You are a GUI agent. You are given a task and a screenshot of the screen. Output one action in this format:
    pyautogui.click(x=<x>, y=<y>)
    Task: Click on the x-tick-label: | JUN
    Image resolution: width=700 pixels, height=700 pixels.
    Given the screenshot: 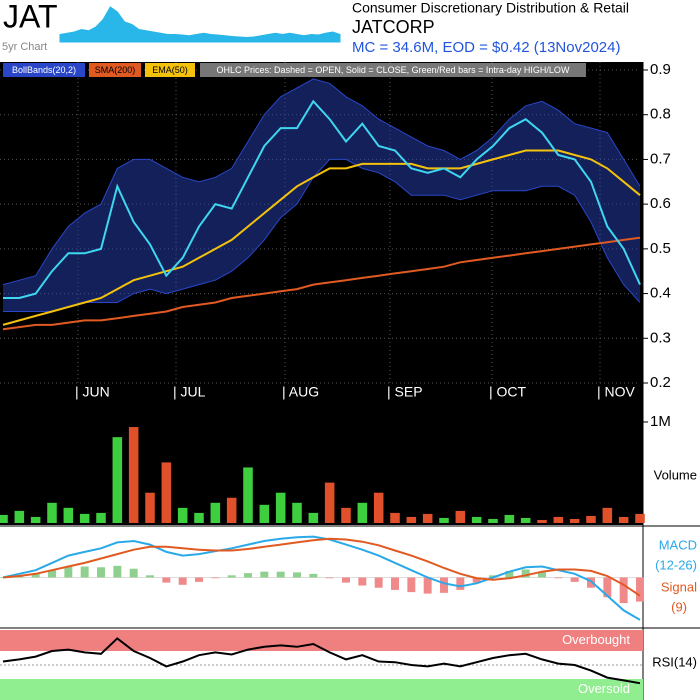 What is the action you would take?
    pyautogui.click(x=92, y=392)
    